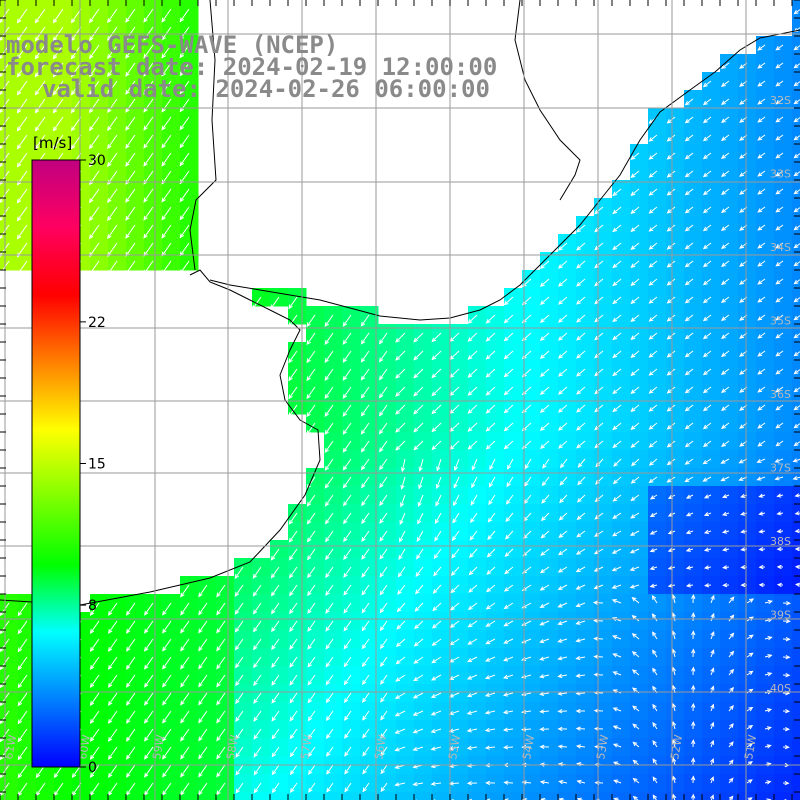  I want to click on colorbar-unit-label: [m/s], so click(52, 143).